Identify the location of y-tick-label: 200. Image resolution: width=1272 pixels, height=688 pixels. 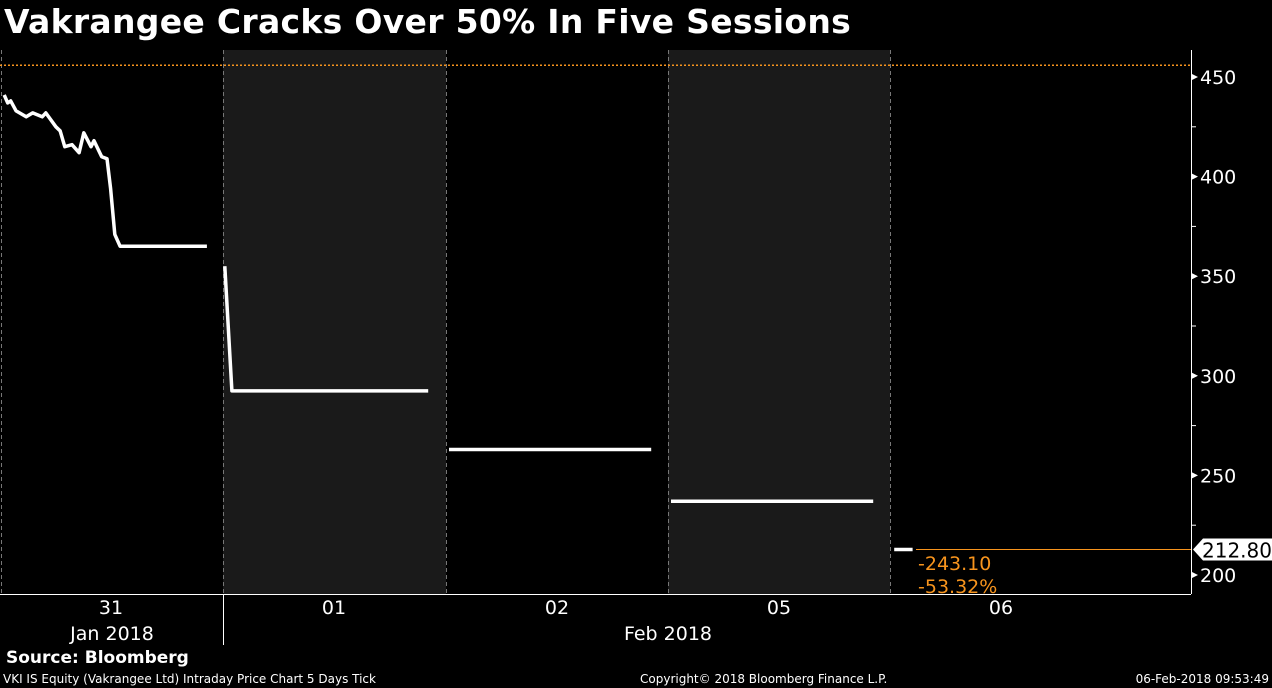
(1218, 576).